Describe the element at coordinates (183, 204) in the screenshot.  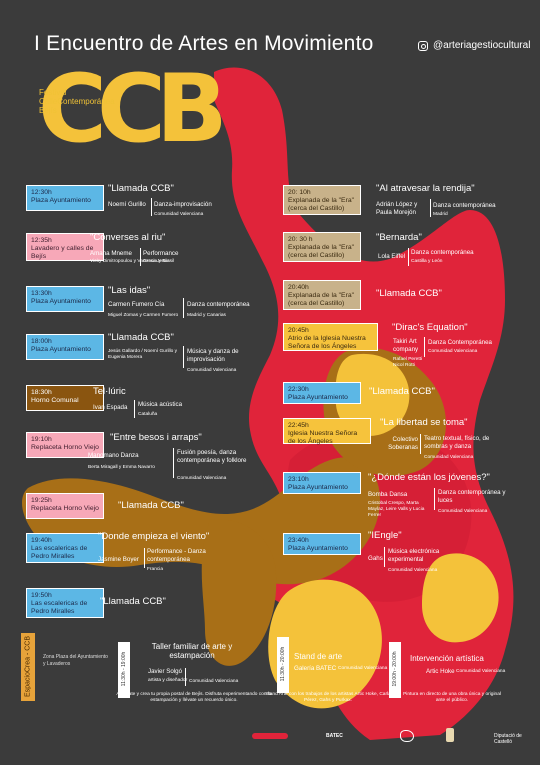
I see `event-genre: Danza-improvisación` at that location.